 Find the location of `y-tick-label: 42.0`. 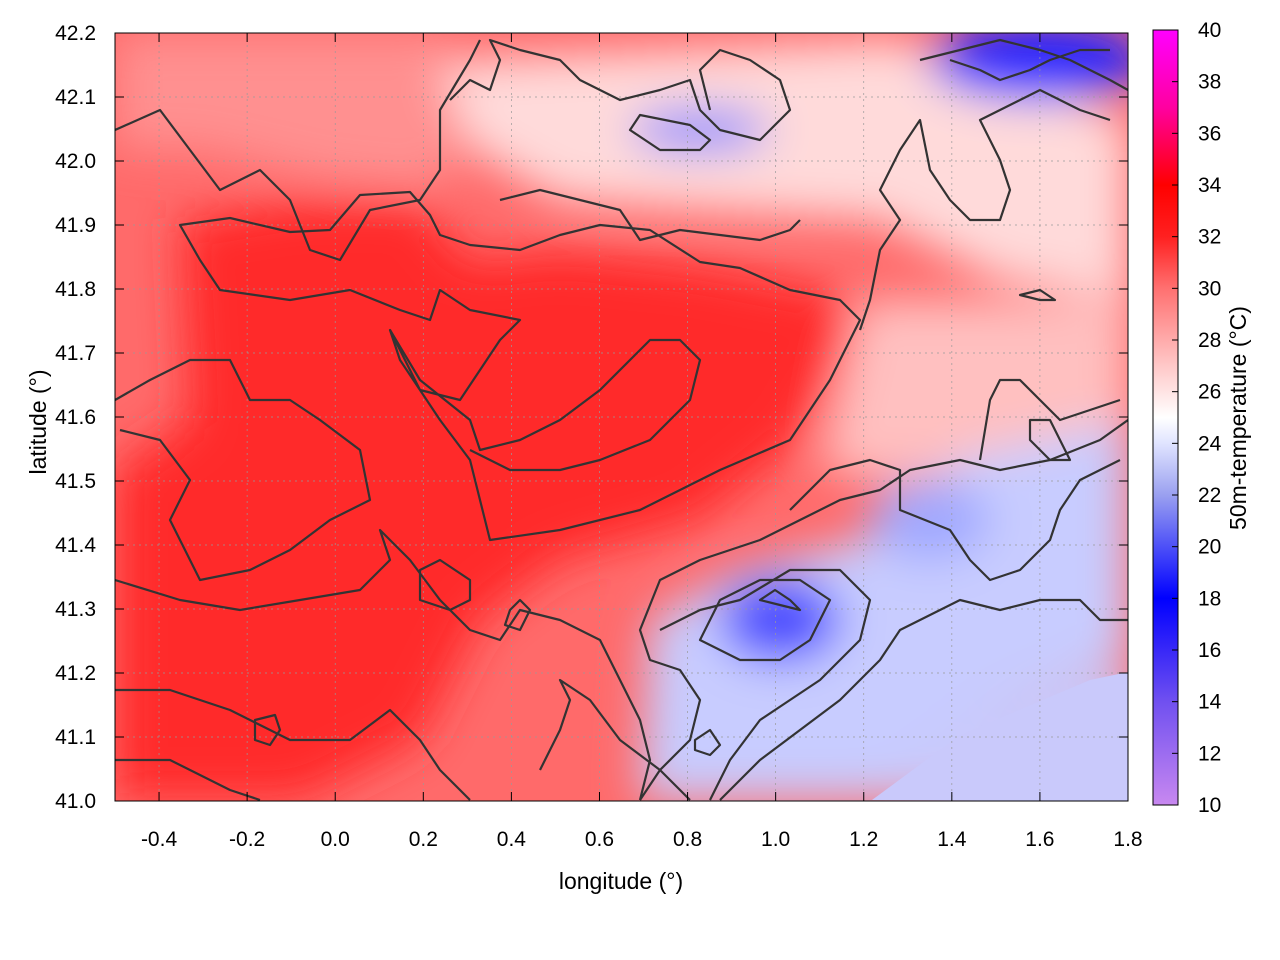

y-tick-label: 42.0 is located at coordinates (75, 161).